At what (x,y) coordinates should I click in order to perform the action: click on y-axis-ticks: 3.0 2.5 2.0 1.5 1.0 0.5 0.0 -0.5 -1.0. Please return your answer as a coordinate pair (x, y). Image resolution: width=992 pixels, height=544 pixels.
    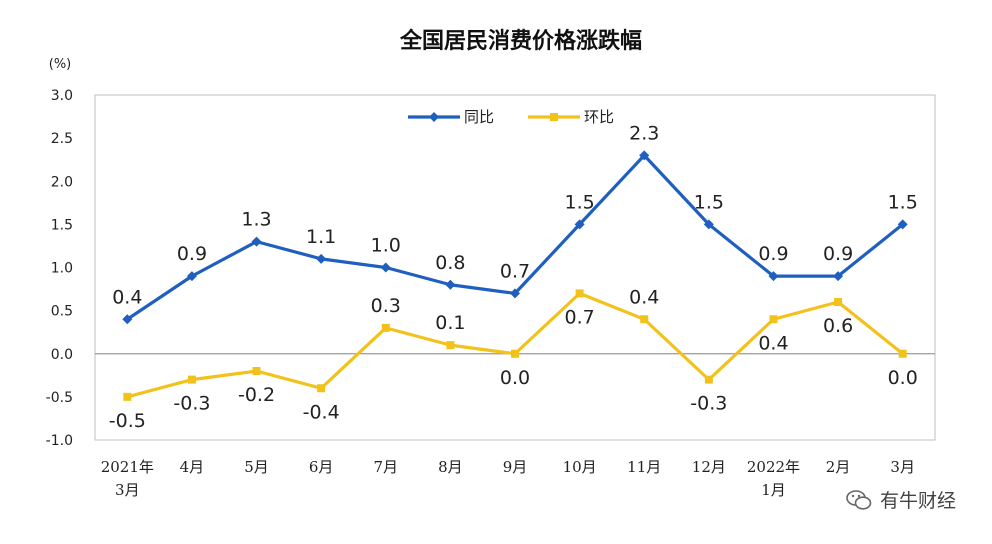
    Looking at the image, I should click on (59, 268).